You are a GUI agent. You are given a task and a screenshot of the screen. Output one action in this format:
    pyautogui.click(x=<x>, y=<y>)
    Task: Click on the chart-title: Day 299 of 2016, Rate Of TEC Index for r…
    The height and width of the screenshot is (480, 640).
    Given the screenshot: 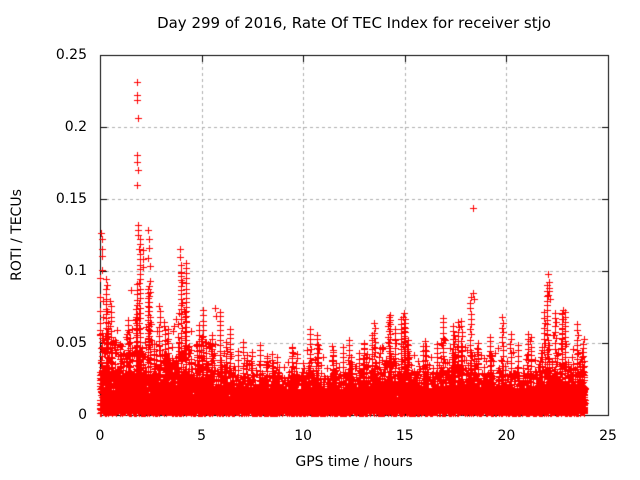 What is the action you would take?
    pyautogui.click(x=354, y=23)
    